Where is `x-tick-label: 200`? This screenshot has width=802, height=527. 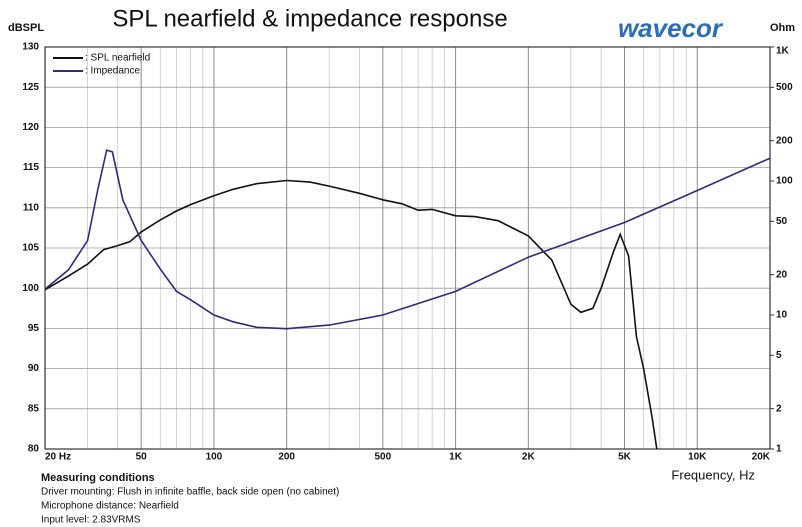
x-tick-label: 200 is located at coordinates (286, 457).